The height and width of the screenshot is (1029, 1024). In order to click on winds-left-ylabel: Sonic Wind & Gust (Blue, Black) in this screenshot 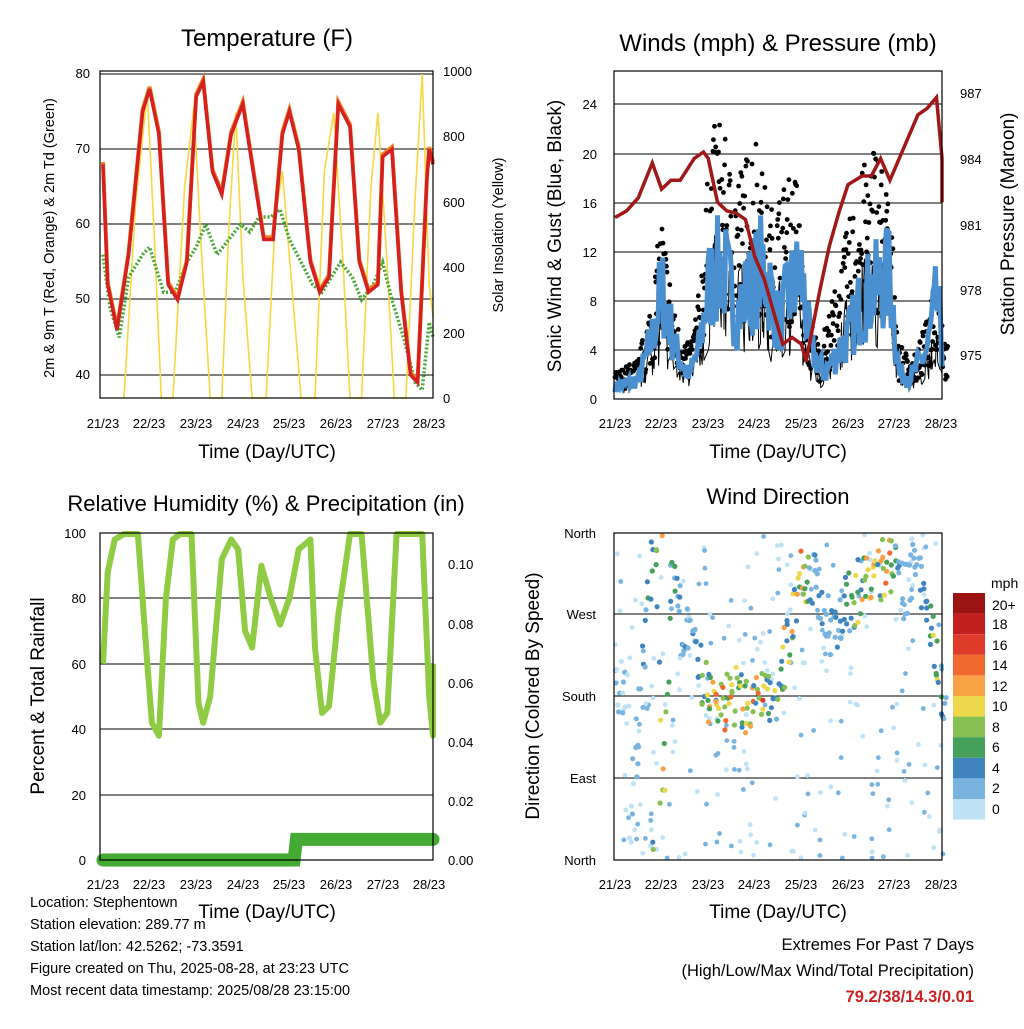, I will do `click(555, 236)`.